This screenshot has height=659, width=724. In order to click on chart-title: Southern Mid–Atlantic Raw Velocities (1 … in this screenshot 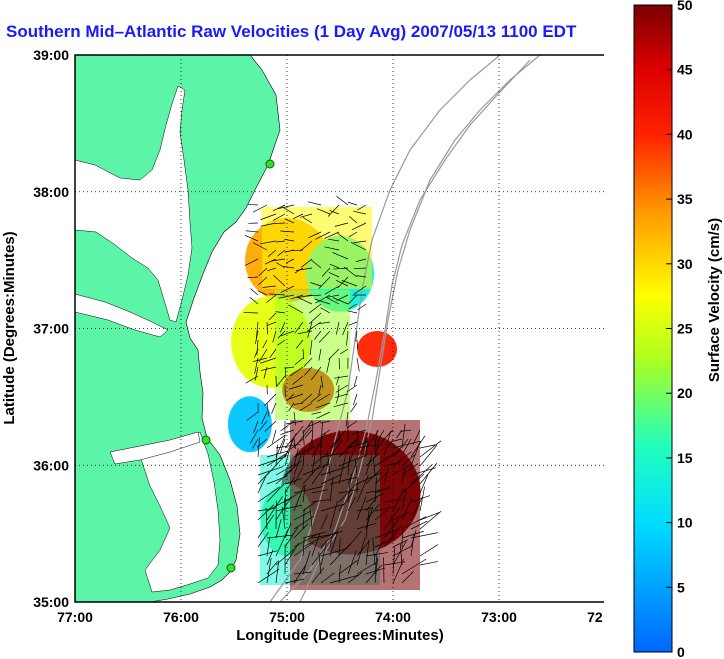, I will do `click(291, 31)`.